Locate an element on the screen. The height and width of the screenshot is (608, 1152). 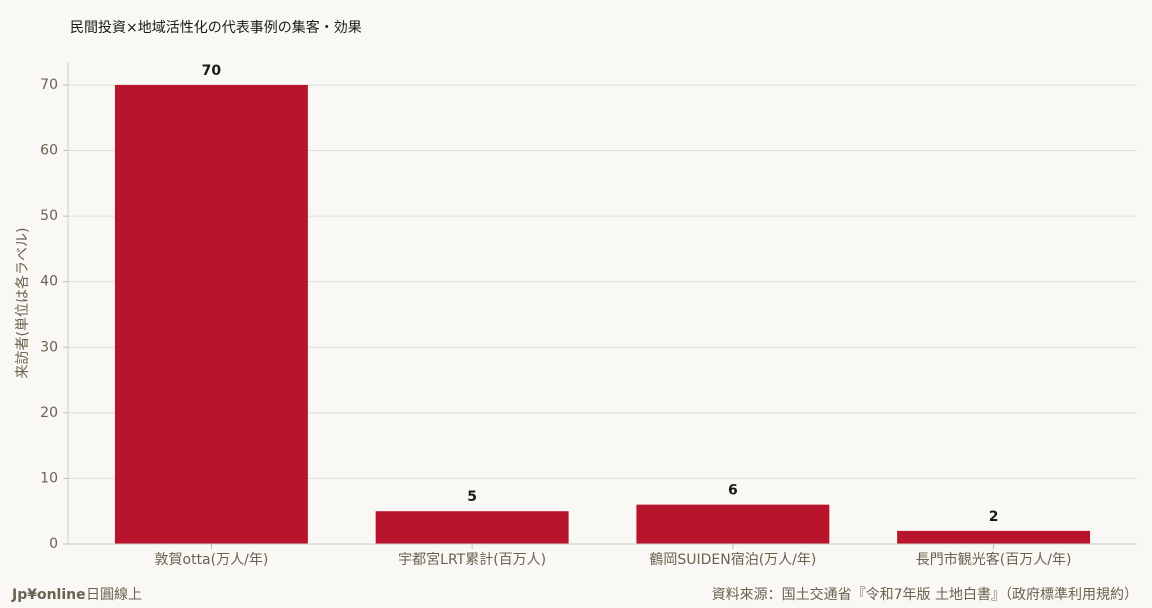
x-tick-label: 敦賀otta(万人/年) is located at coordinates (212, 560).